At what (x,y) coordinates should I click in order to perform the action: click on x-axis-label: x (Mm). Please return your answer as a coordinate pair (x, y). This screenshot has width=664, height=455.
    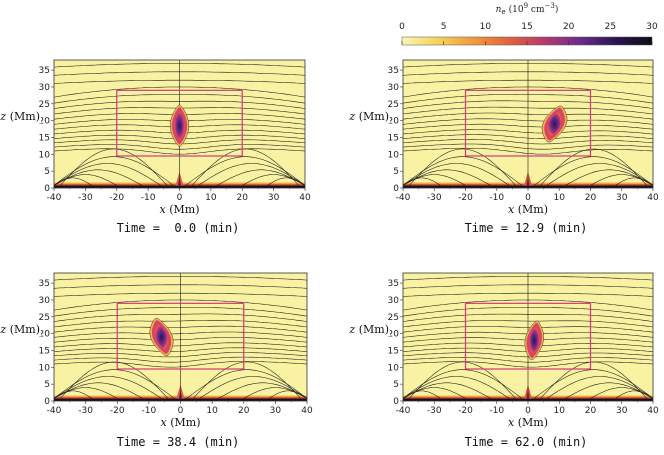
    Looking at the image, I should click on (181, 422).